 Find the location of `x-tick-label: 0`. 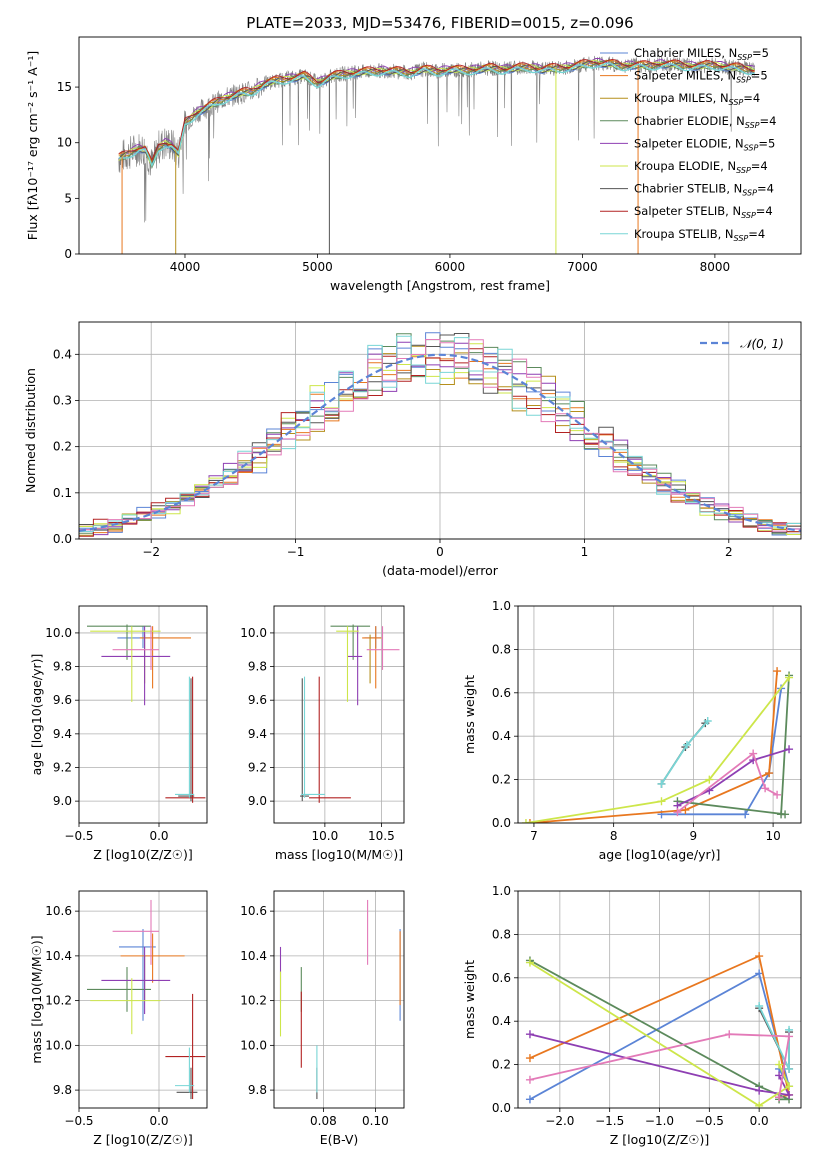

x-tick-label: 0 is located at coordinates (440, 552).